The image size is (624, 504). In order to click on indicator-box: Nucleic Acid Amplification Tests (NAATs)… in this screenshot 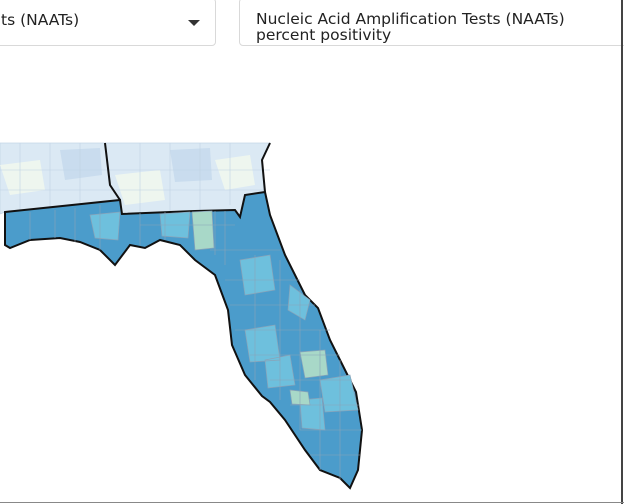, I will do `click(431, 23)`.